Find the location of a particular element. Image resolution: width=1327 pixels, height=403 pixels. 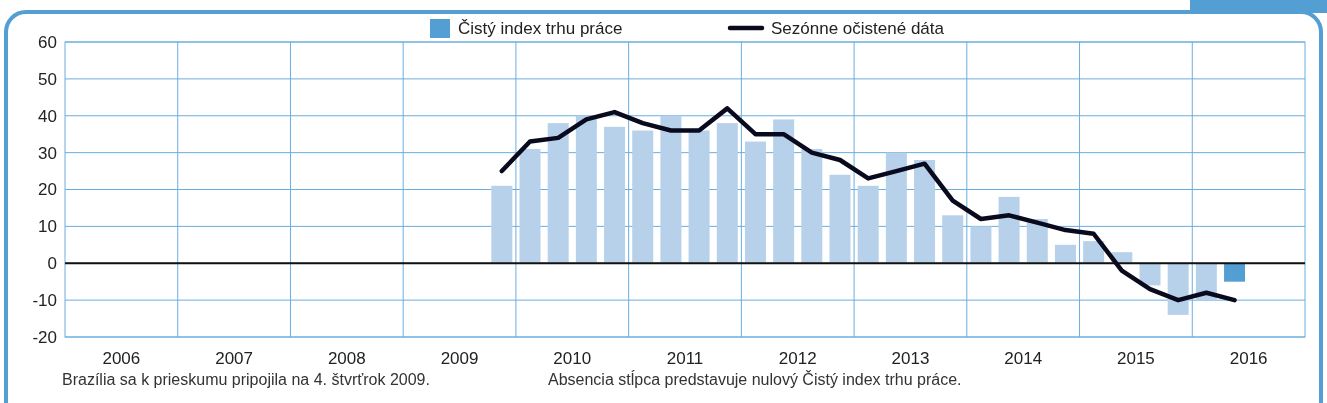

y-tick-label: 60 is located at coordinates (47, 42).